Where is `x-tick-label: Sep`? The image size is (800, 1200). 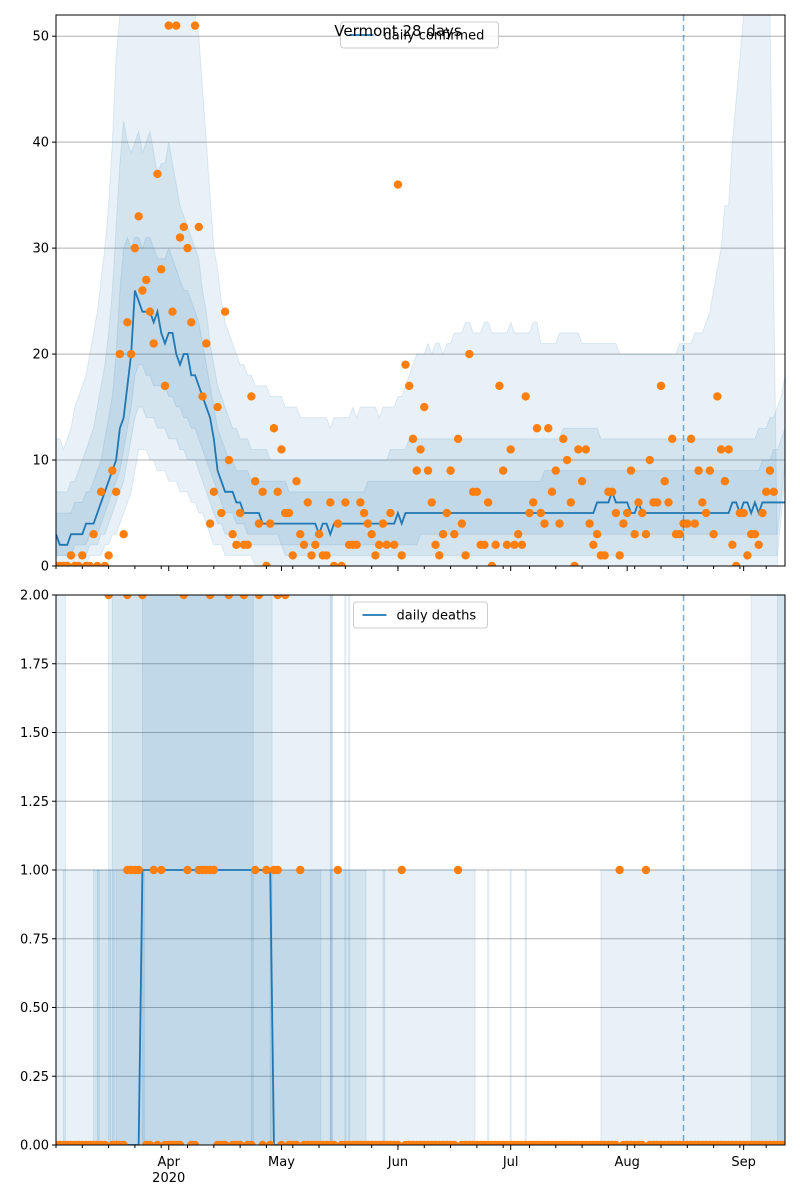 x-tick-label: Sep is located at coordinates (743, 1162).